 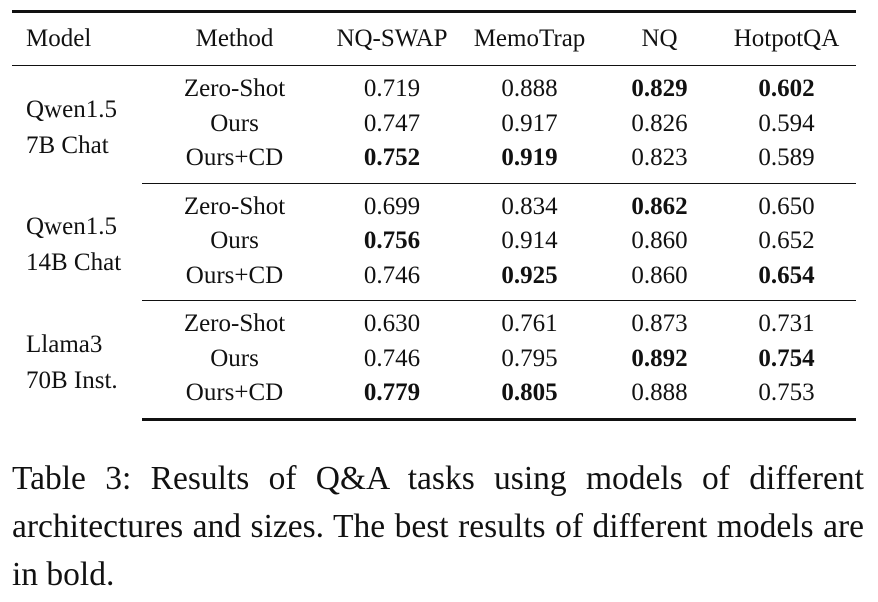 I want to click on model-size: 70B Inst., so click(x=72, y=380).